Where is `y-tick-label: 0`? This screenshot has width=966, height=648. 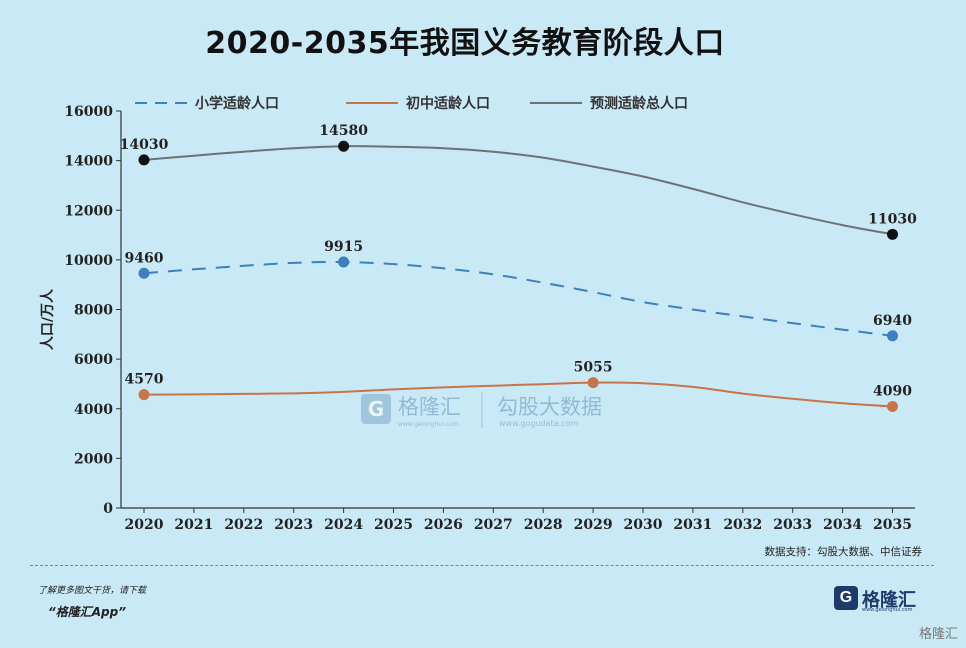
y-tick-label: 0 is located at coordinates (108, 509).